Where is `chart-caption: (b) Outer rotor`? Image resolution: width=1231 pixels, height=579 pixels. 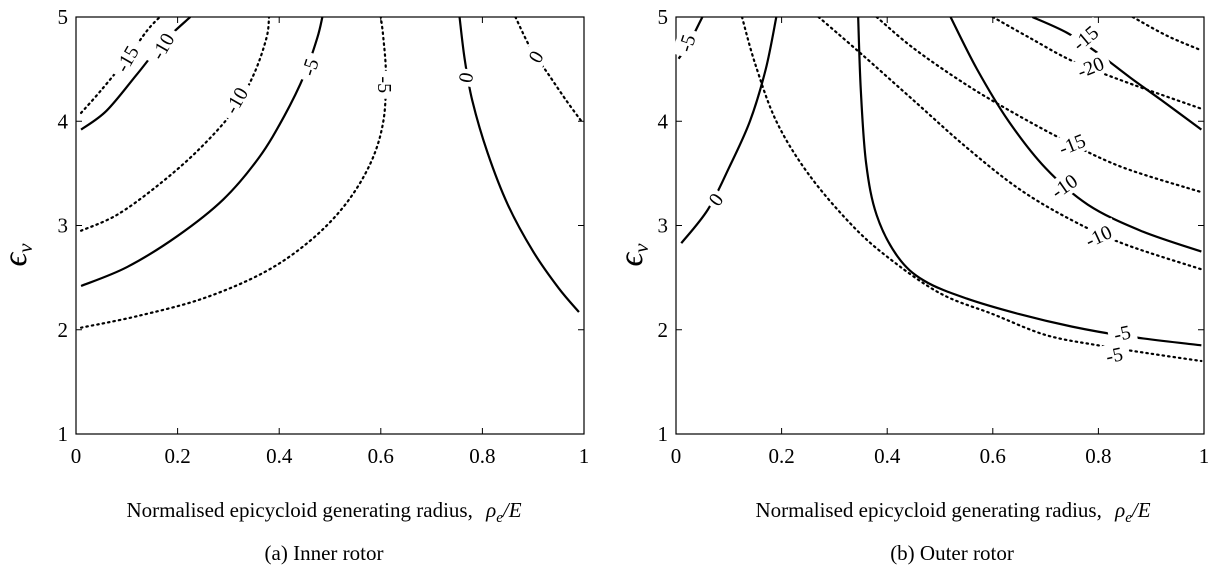 chart-caption: (b) Outer rotor is located at coordinates (952, 553).